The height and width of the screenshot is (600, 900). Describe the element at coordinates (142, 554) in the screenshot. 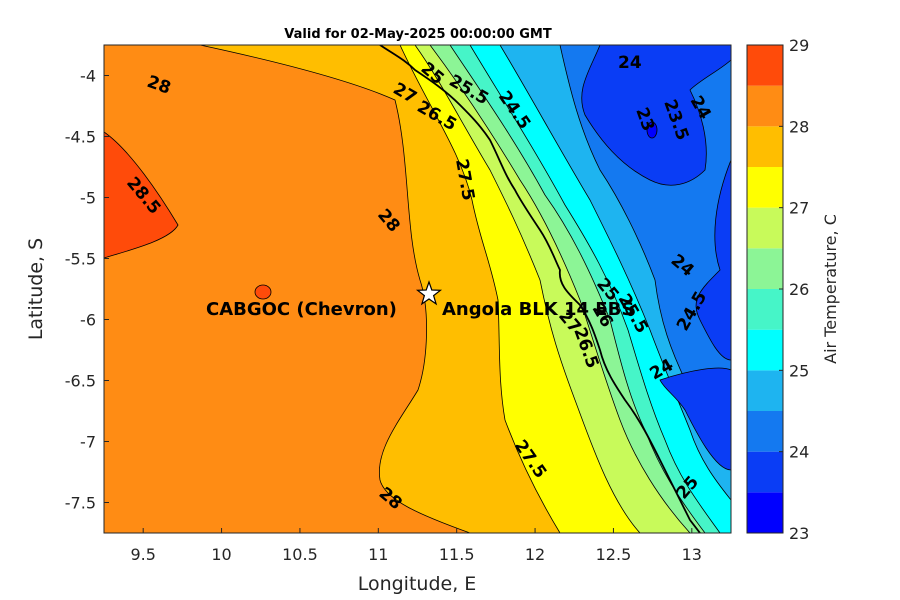

I see `x-tick-label: 9.5` at that location.